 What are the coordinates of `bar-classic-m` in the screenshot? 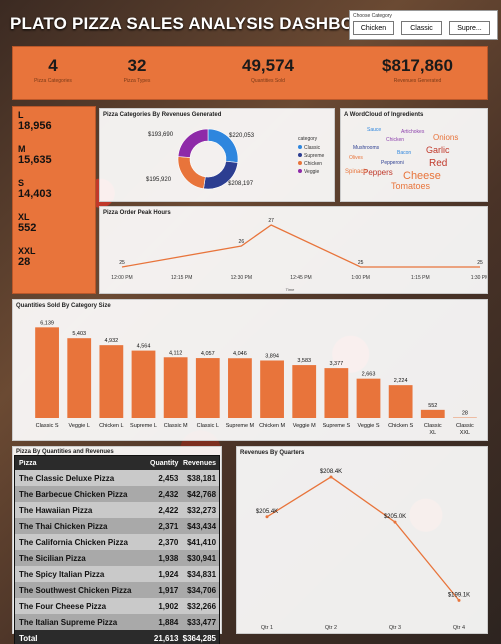 It's located at (175, 387).